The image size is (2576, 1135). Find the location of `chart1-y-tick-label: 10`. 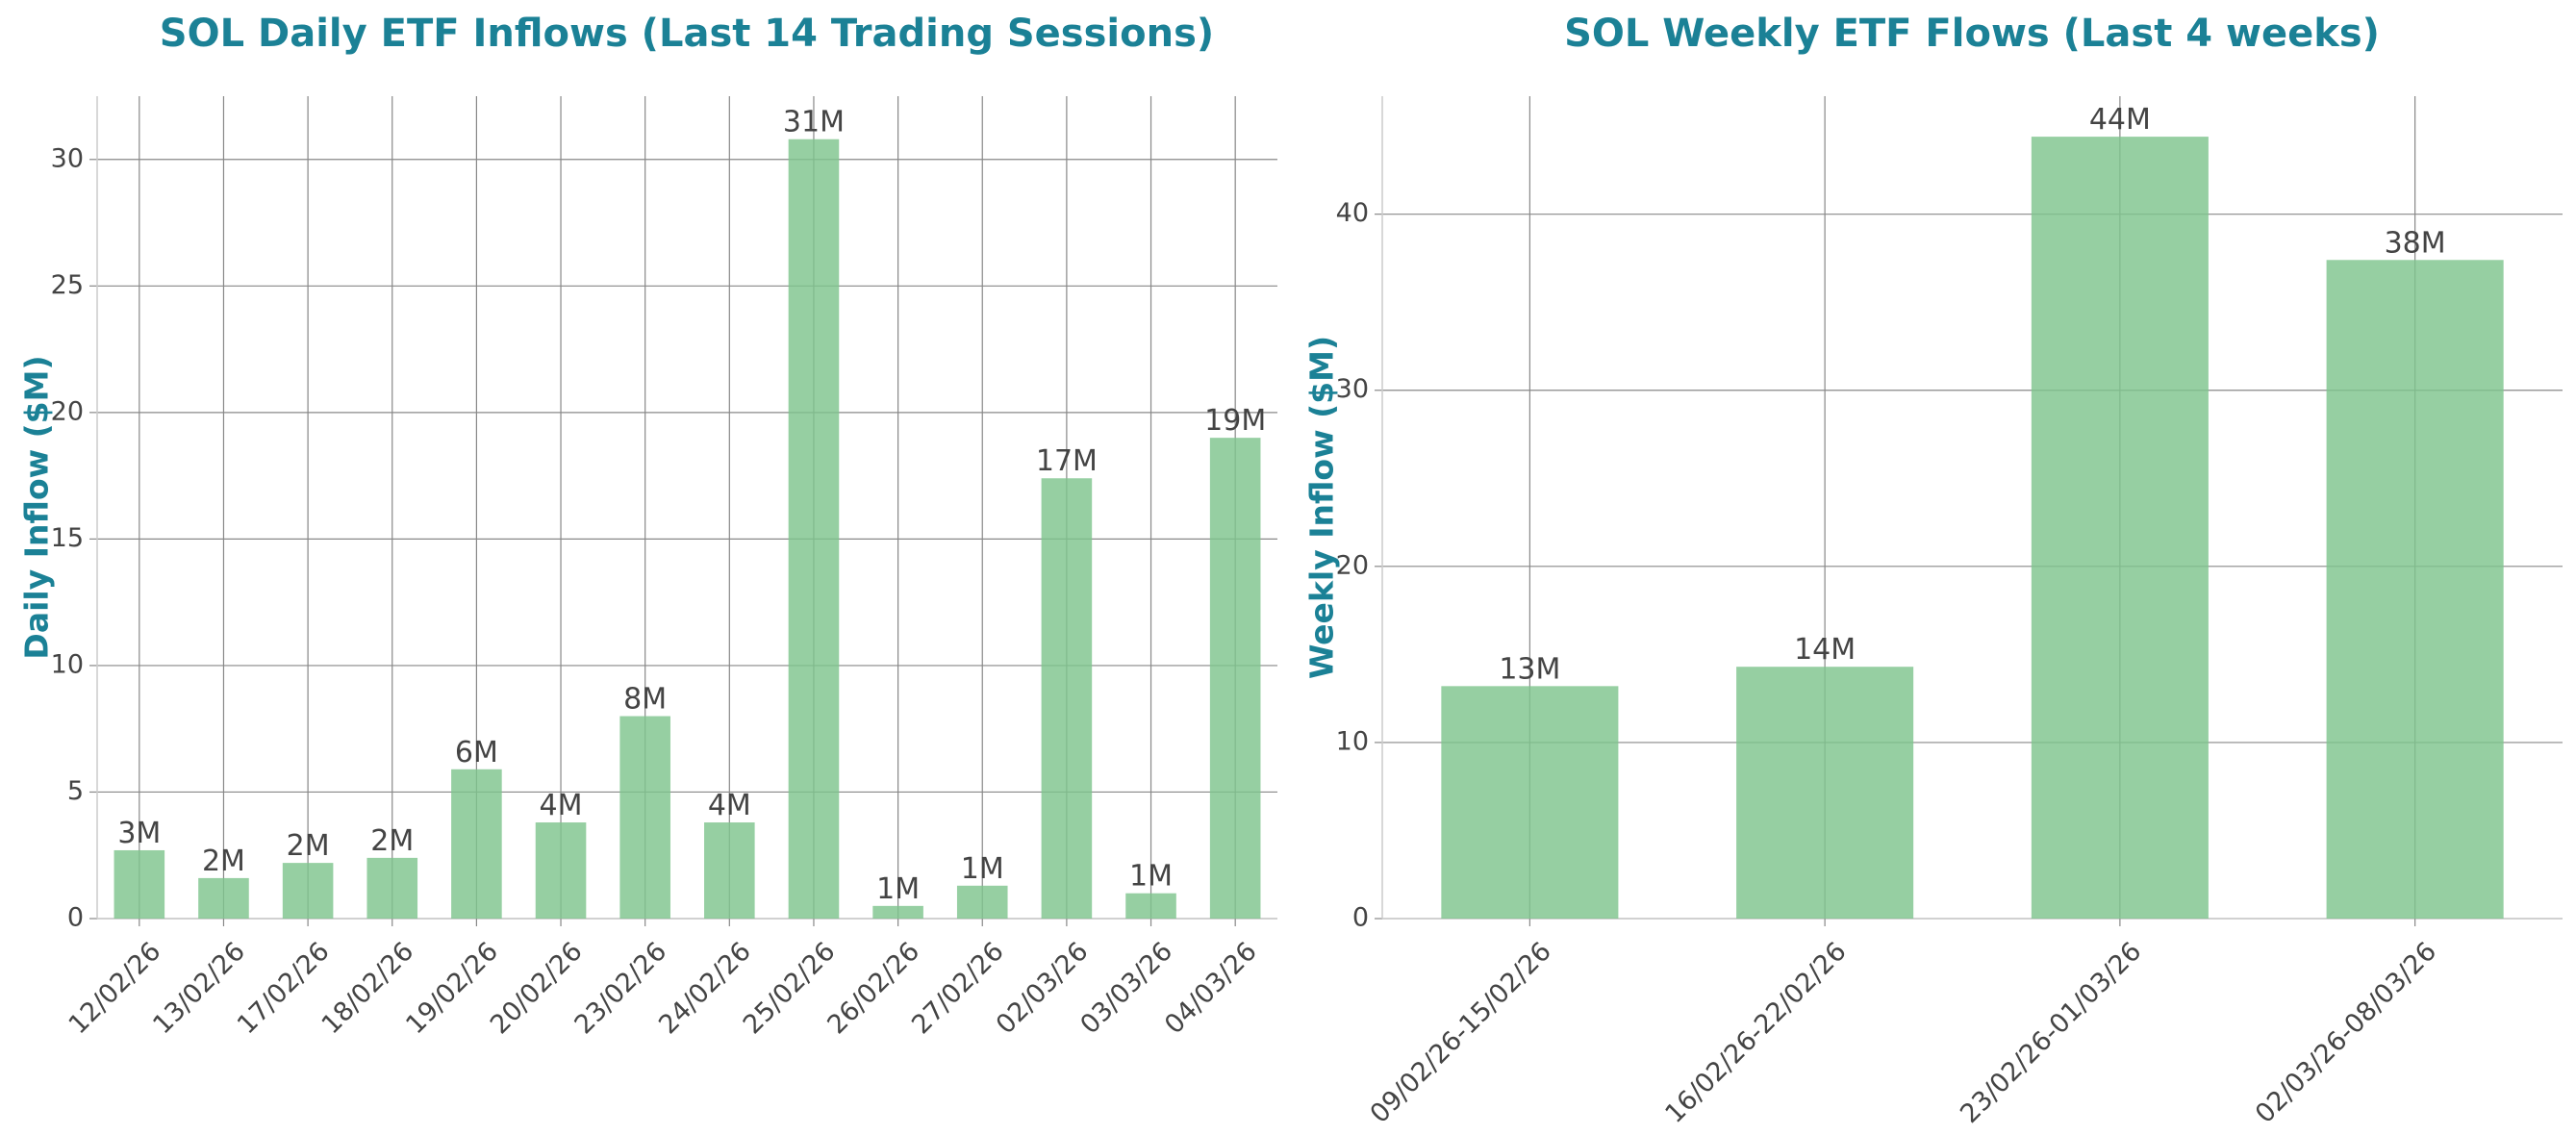

chart1-y-tick-label: 10 is located at coordinates (67, 664).